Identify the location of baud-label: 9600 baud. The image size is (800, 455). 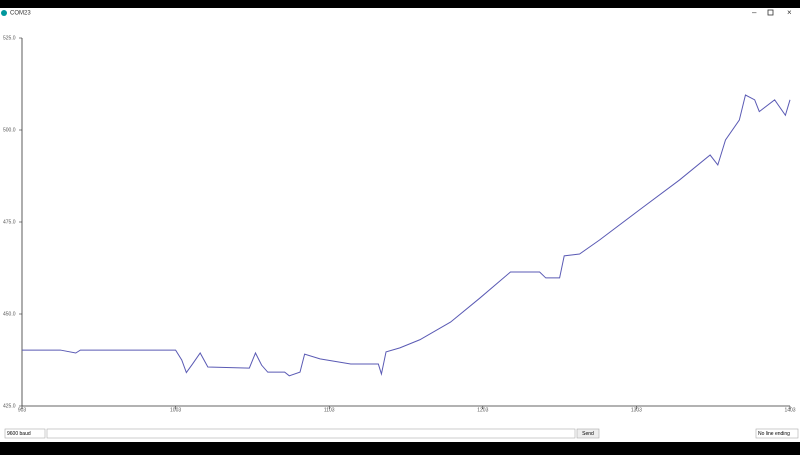
(19, 434).